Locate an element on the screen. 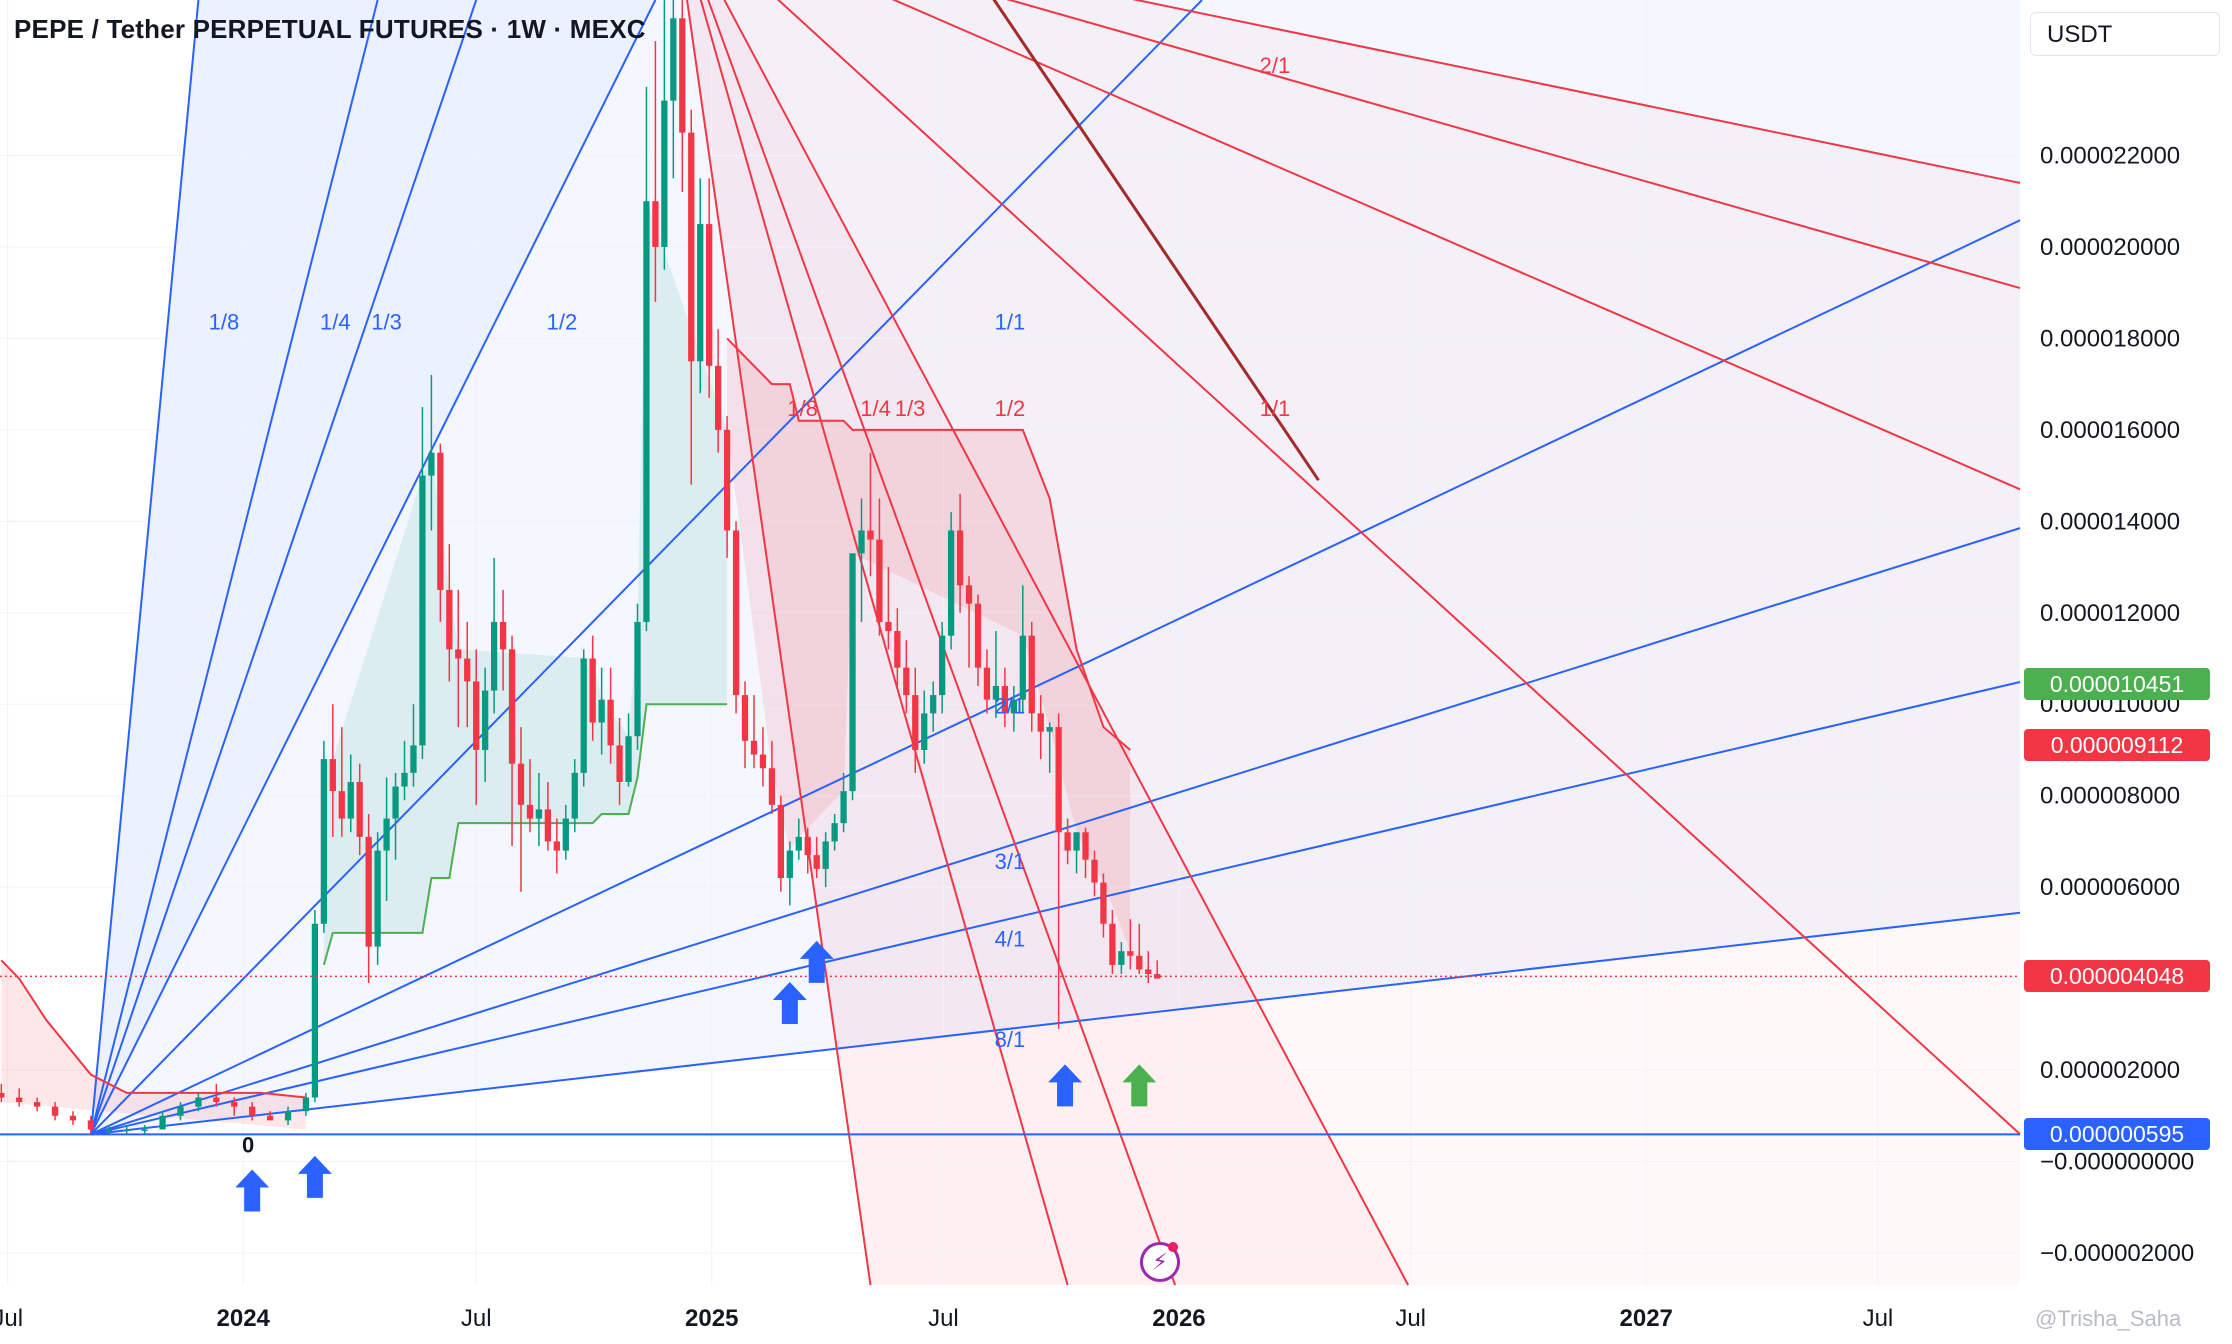 This screenshot has height=1344, width=2232. blue-fan-label: 1/2 is located at coordinates (562, 321).